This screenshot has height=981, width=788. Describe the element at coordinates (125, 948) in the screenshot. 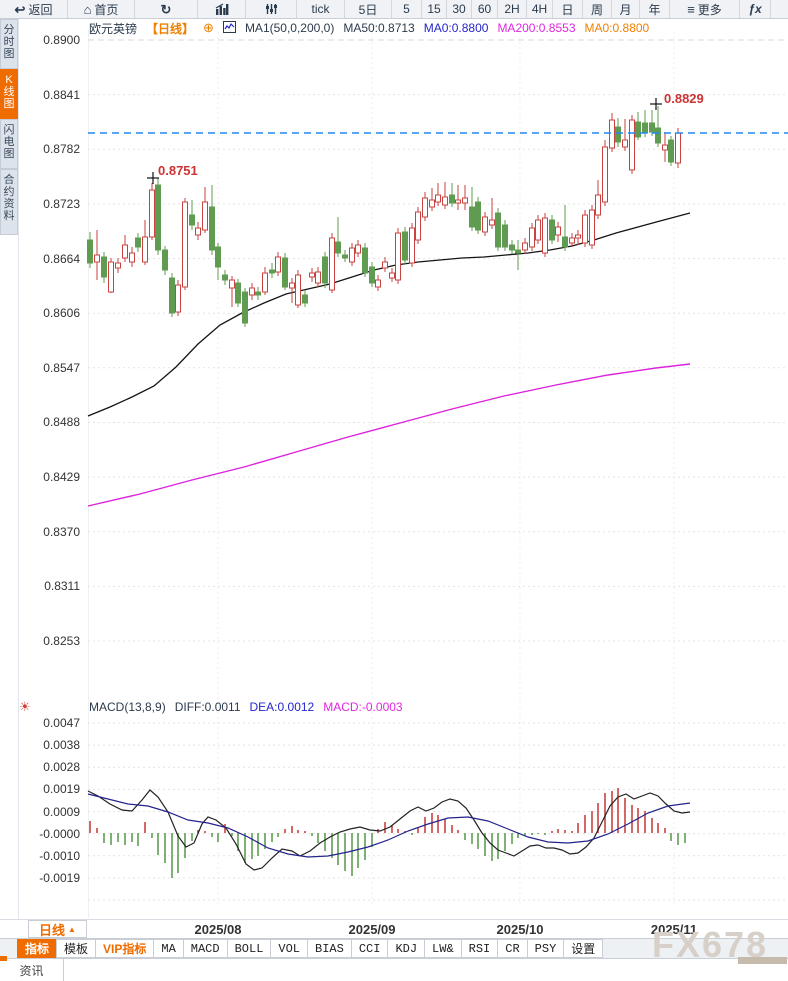

I see `tab-VIP指标: VIP指标` at that location.